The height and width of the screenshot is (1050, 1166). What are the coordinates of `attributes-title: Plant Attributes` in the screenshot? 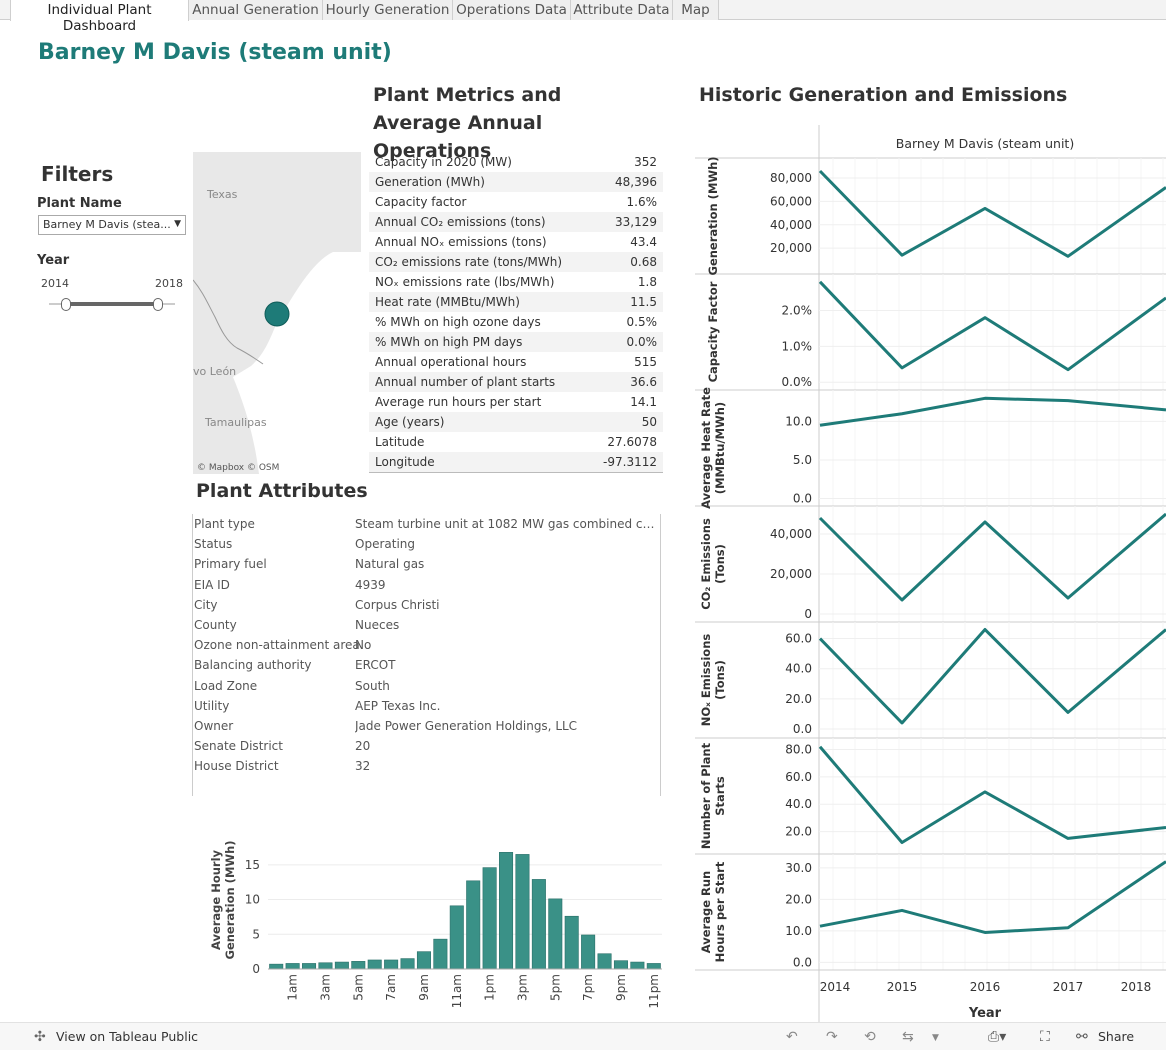 It's located at (282, 491).